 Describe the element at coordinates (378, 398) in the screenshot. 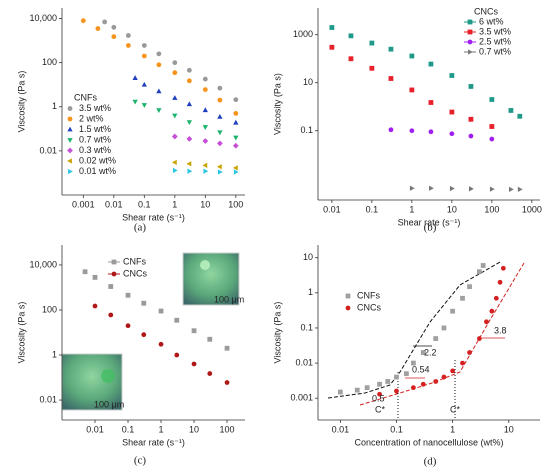

I see `annotation: 0.5` at that location.